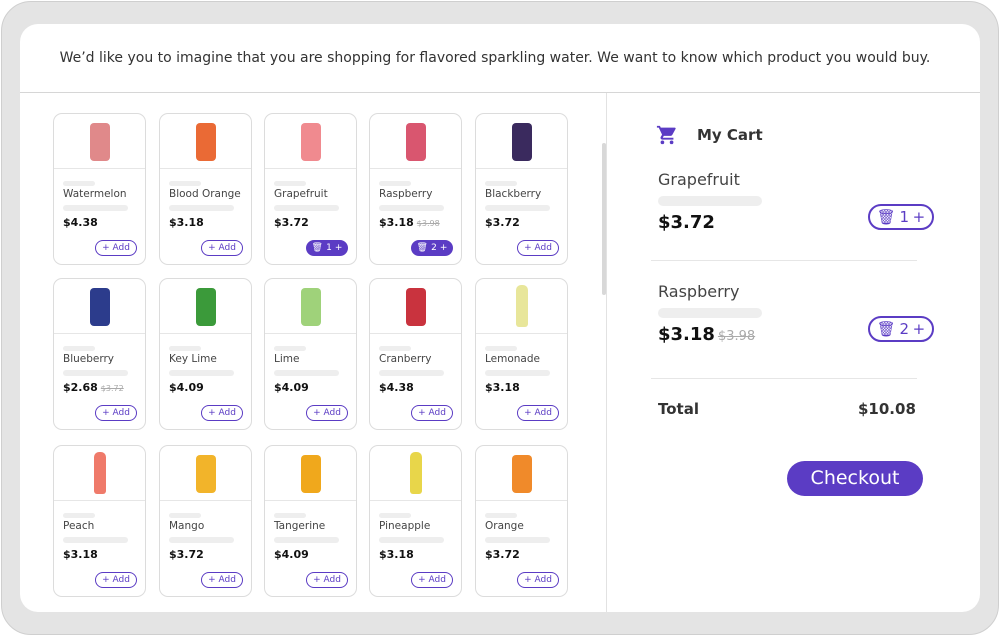 This screenshot has height=636, width=1000. Describe the element at coordinates (512, 359) in the screenshot. I see `product-name: Lemonade` at that location.